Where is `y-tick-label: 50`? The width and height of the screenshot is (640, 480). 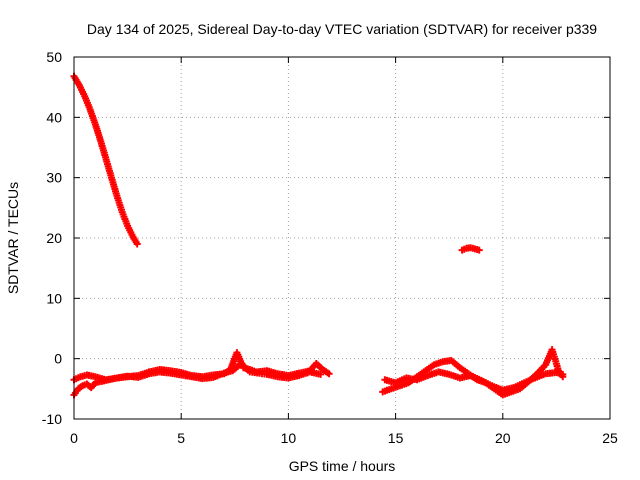 y-tick-label: 50 is located at coordinates (54, 57).